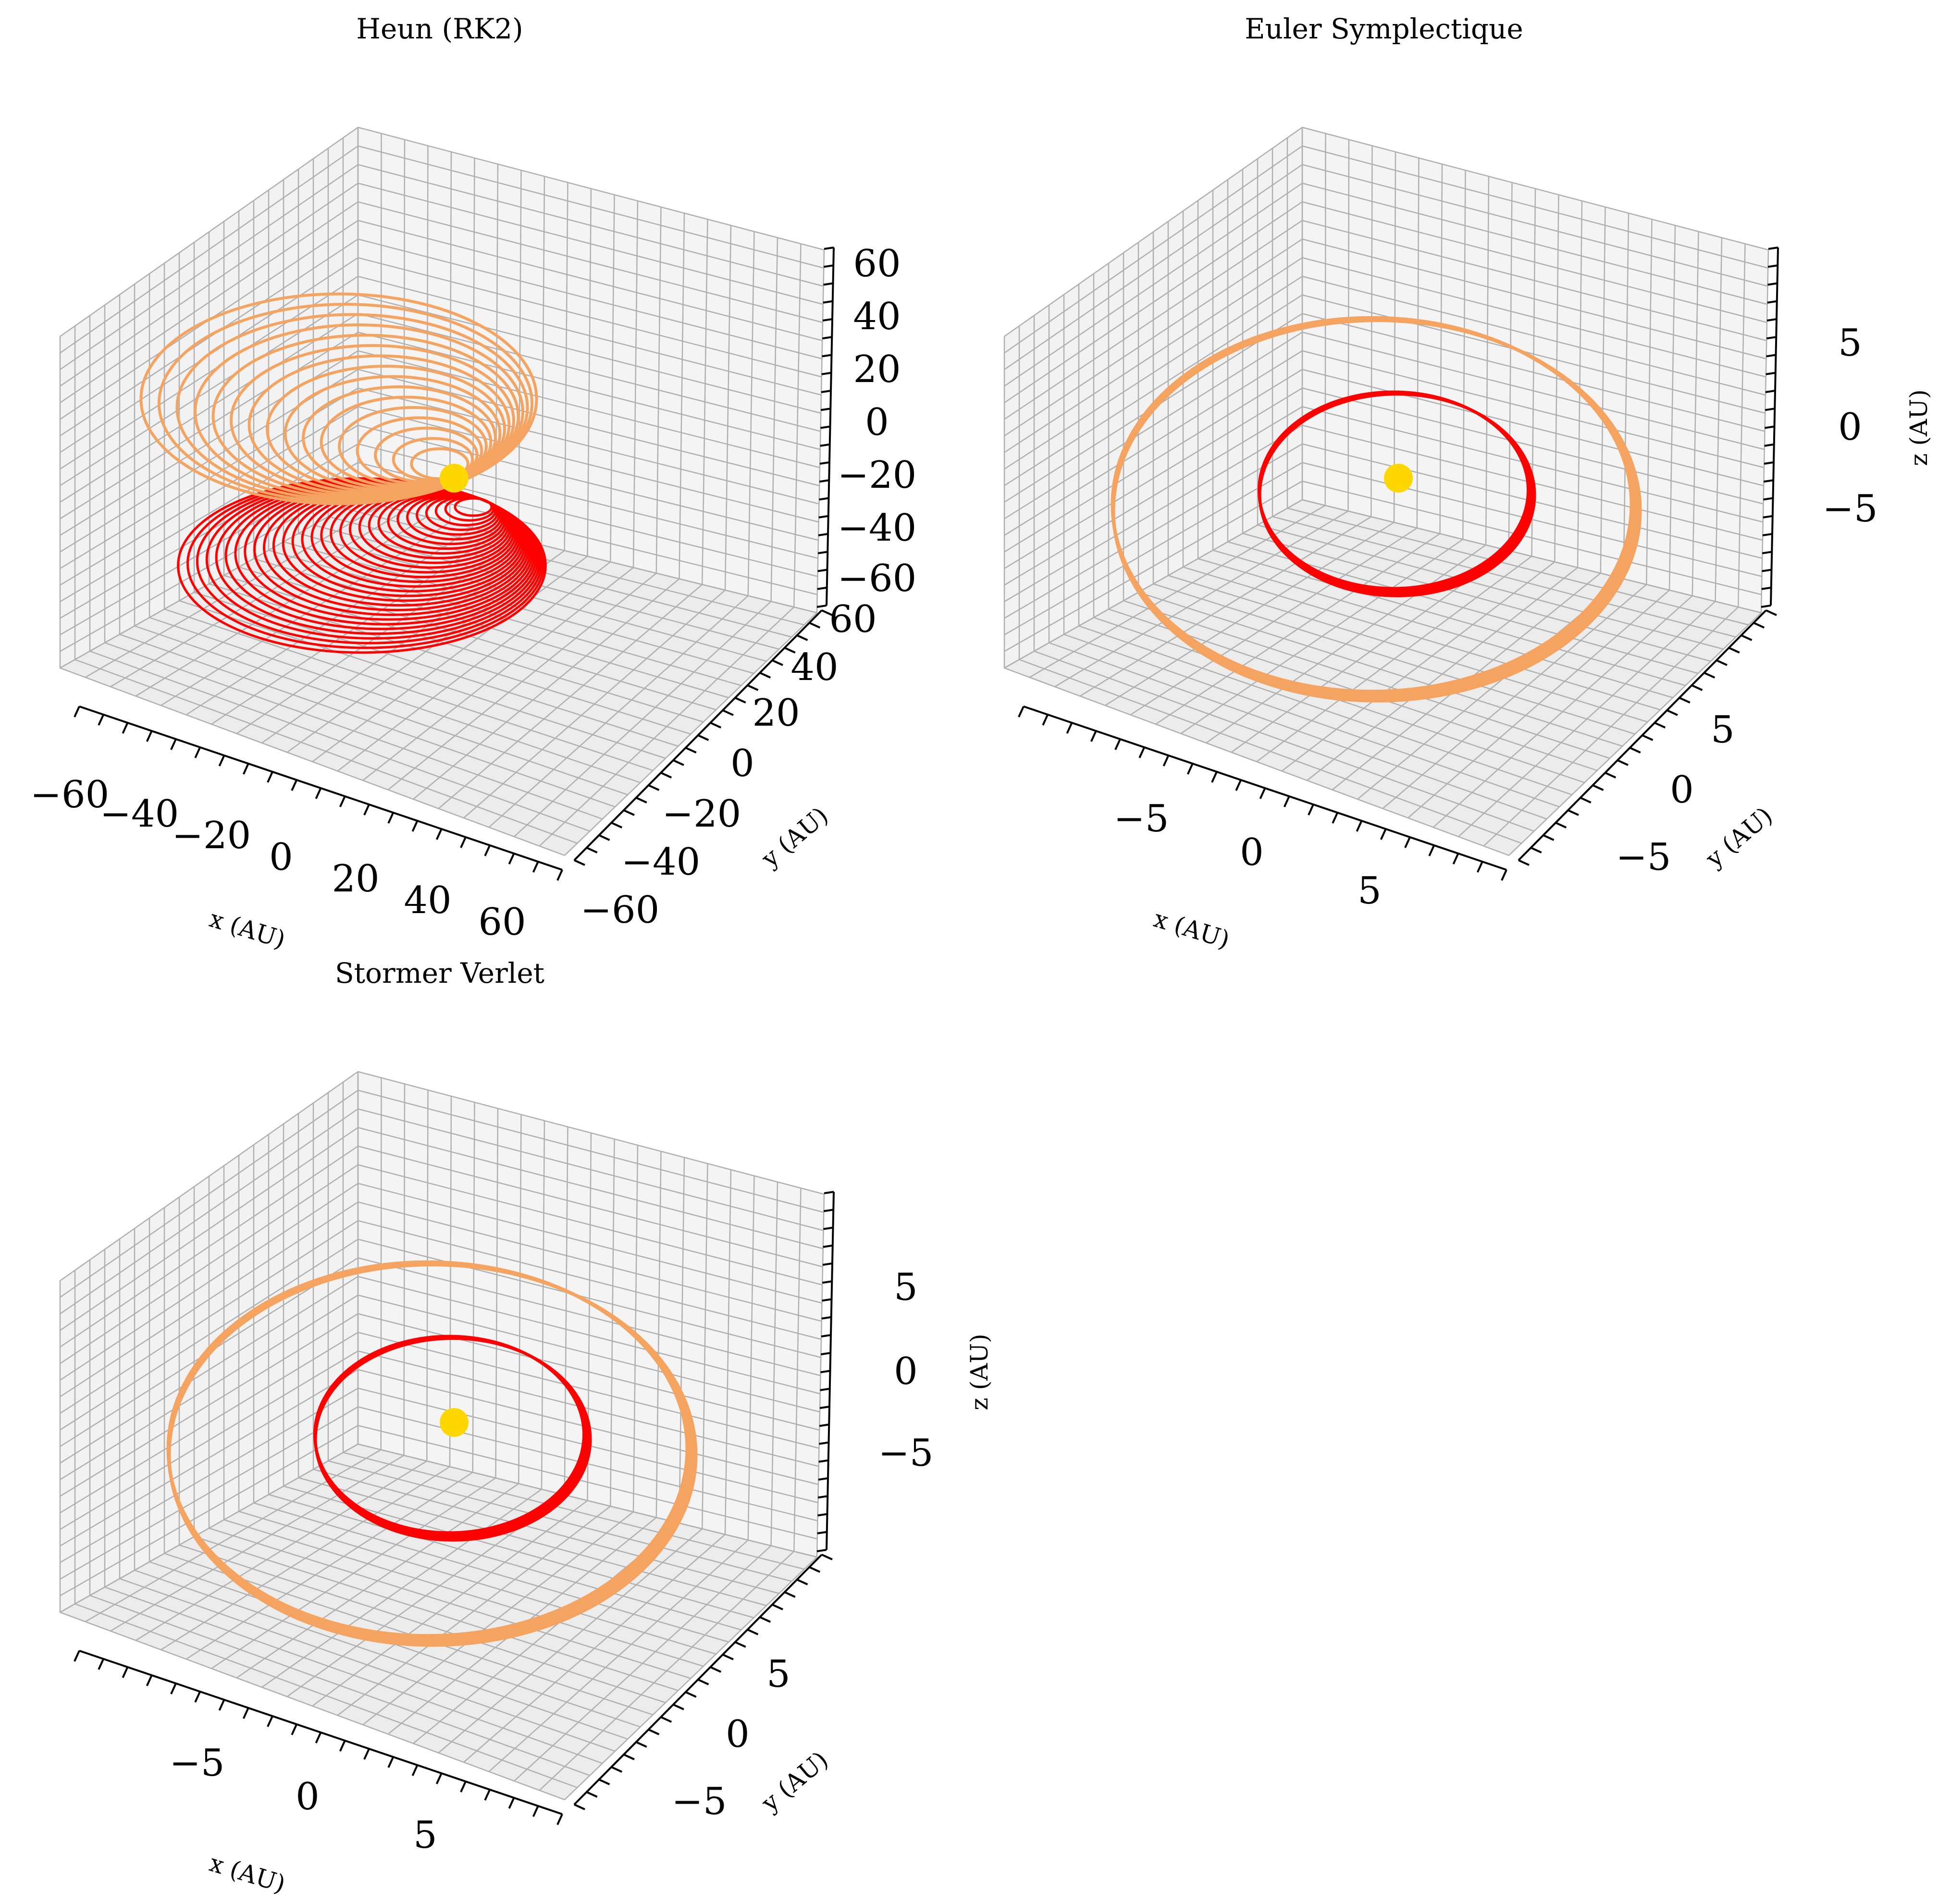 This screenshot has width=1951, height=1904. Describe the element at coordinates (795, 1781) in the screenshot. I see `y-axis-label: y (AU)` at that location.